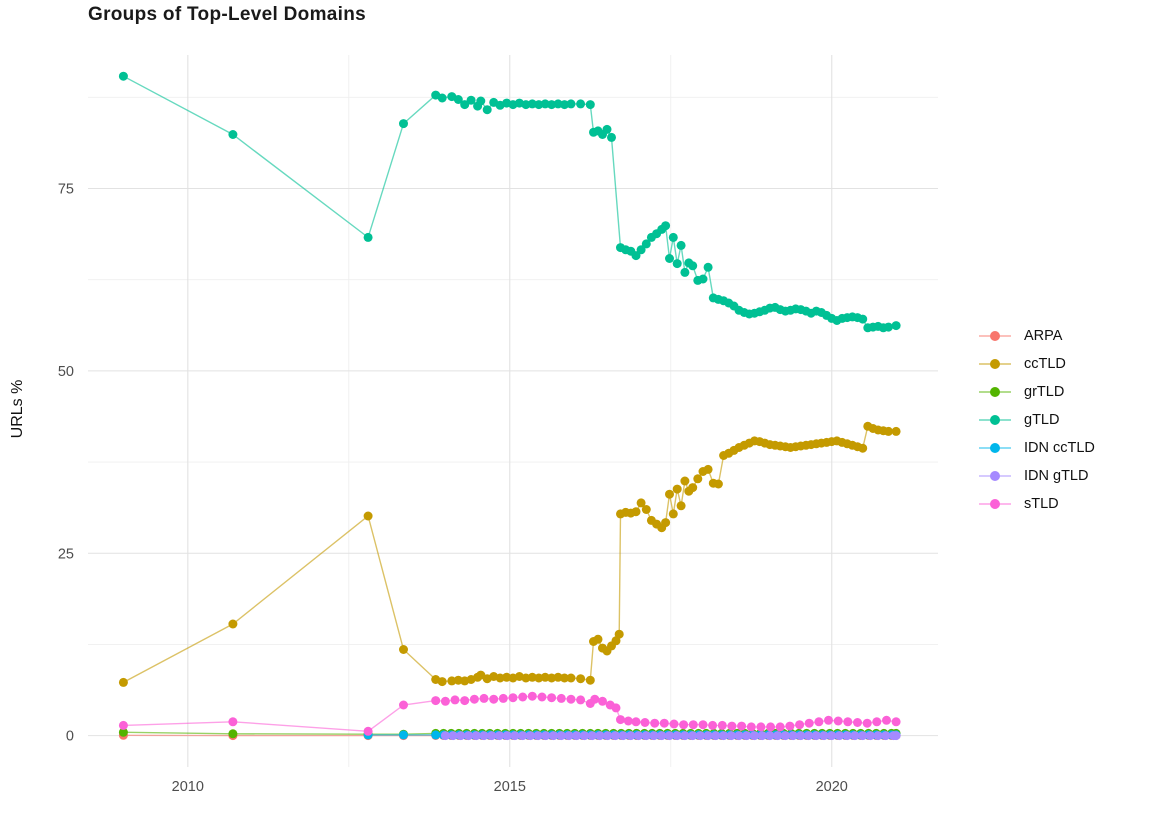 Image resolution: width=1164 pixels, height=827 pixels. Describe the element at coordinates (66, 190) in the screenshot. I see `svg-text: 75` at that location.